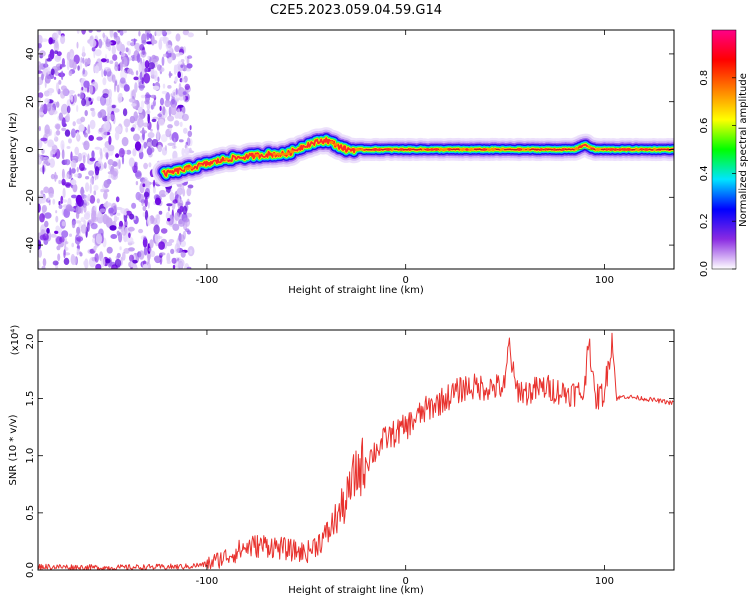  What do you see at coordinates (356, 10) in the screenshot?
I see `figure-title: C2E5.2023.059.04.59.G14` at bounding box center [356, 10].